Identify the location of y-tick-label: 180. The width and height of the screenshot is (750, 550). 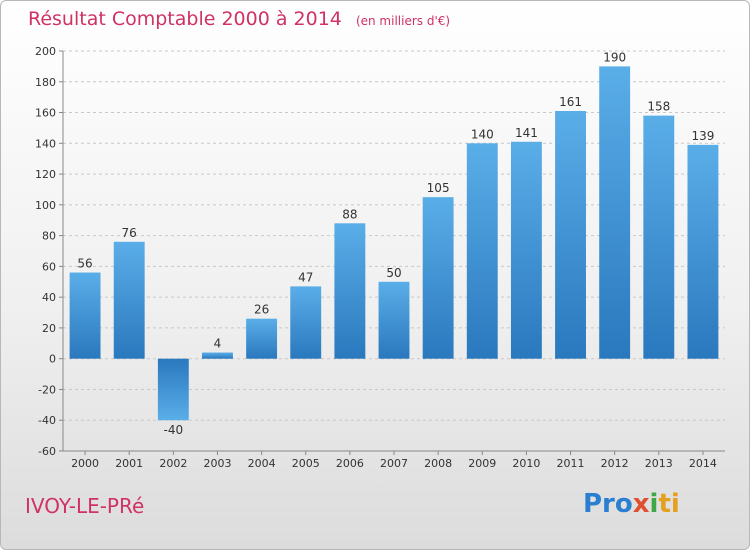
(45, 82).